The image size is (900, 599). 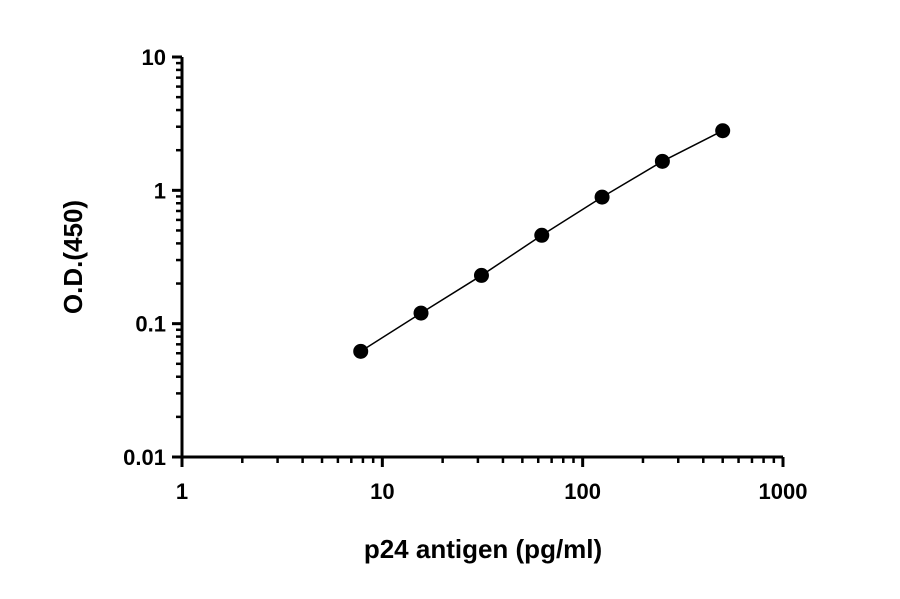 What do you see at coordinates (150, 324) in the screenshot?
I see `y-tick-label: 0.1` at bounding box center [150, 324].